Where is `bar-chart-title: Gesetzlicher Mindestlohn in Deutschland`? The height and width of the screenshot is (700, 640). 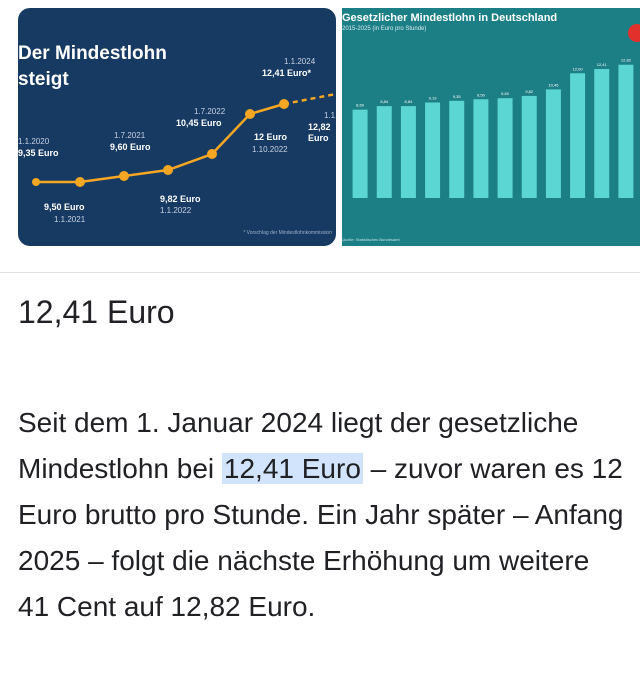 bar-chart-title: Gesetzlicher Mindestlohn in Deutschland is located at coordinates (450, 18).